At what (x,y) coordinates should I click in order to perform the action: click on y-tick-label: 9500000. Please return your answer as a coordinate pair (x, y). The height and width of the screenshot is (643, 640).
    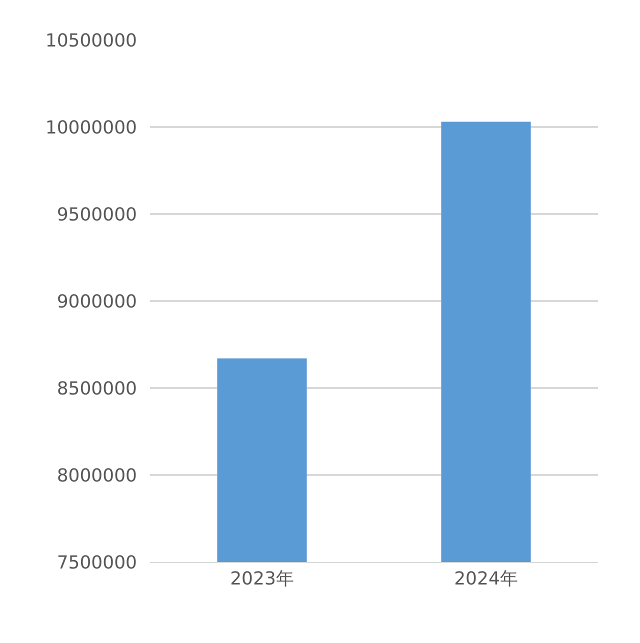
    Looking at the image, I should click on (96, 215).